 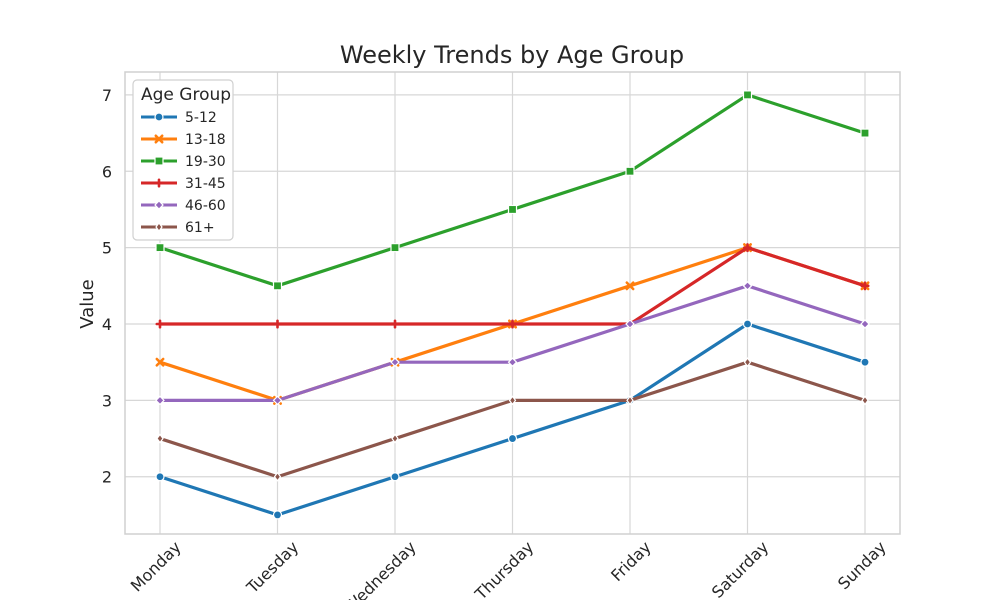 I want to click on legend-item-5-12: 5-12, so click(x=179, y=118).